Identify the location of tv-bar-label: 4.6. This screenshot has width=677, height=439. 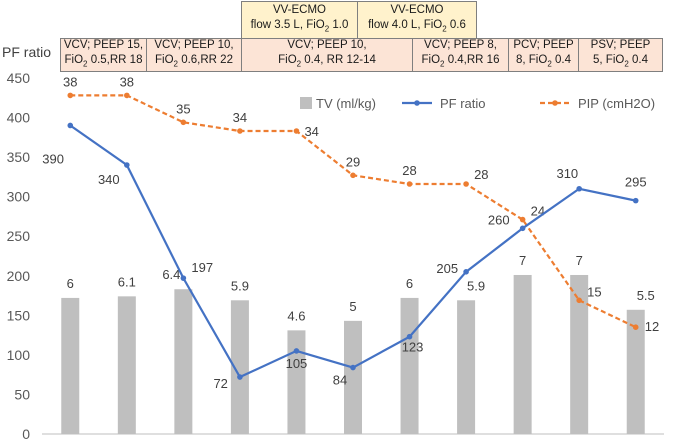
(296, 315).